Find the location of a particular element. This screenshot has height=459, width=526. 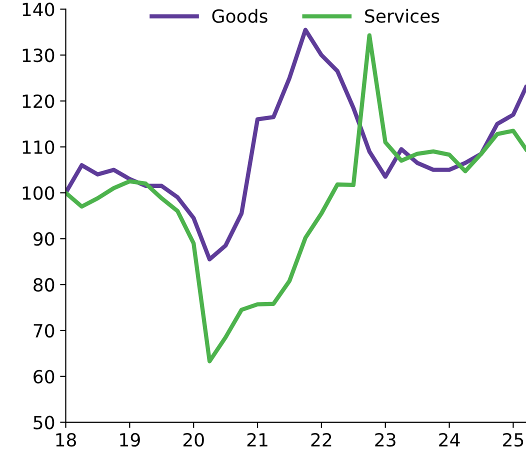

y-tick-label: 130 is located at coordinates (38, 55).